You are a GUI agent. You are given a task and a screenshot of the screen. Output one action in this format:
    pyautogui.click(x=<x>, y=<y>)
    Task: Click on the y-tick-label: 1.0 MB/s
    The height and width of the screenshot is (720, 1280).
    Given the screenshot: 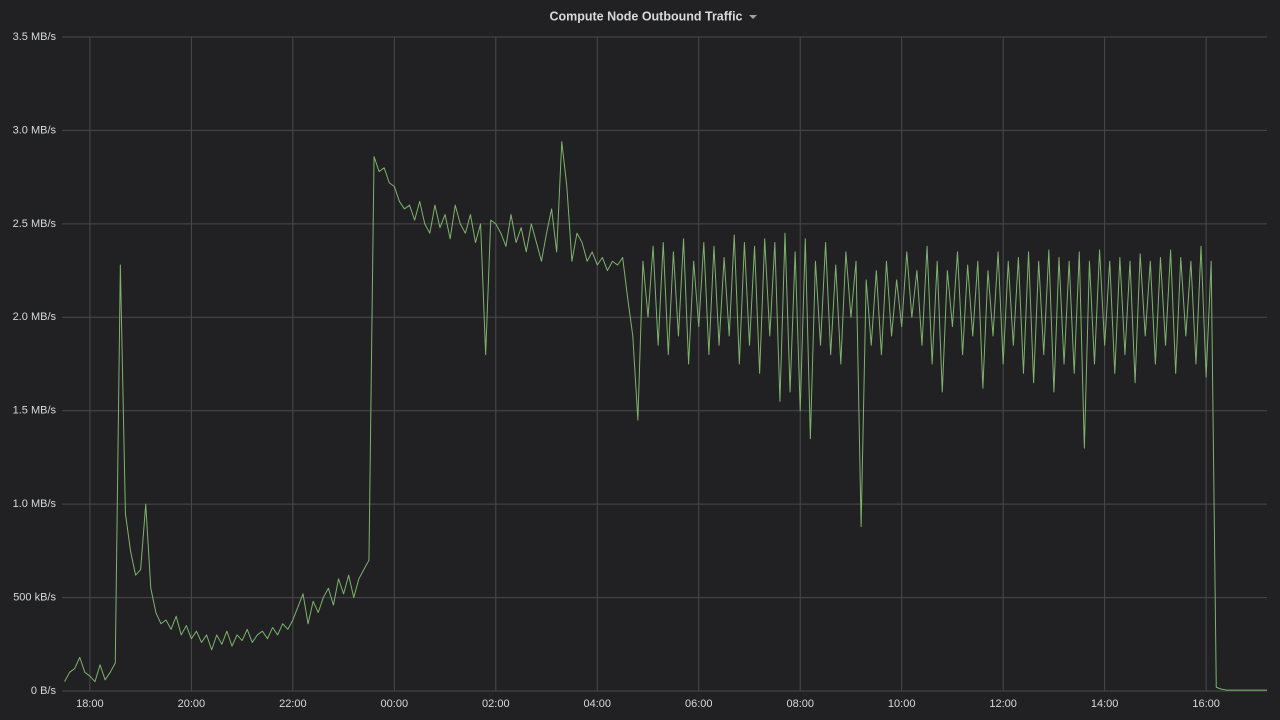 What is the action you would take?
    pyautogui.click(x=35, y=504)
    